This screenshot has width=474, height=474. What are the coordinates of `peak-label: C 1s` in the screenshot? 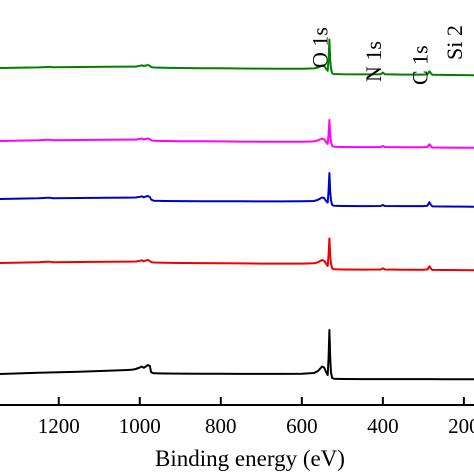 It's located at (419, 65).